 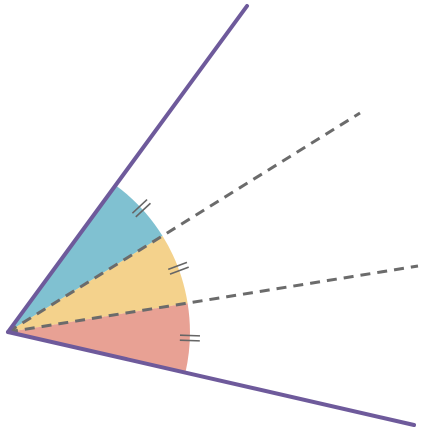 What do you see at coordinates (98, 283) in the screenshot?
I see `sector-middle` at bounding box center [98, 283].